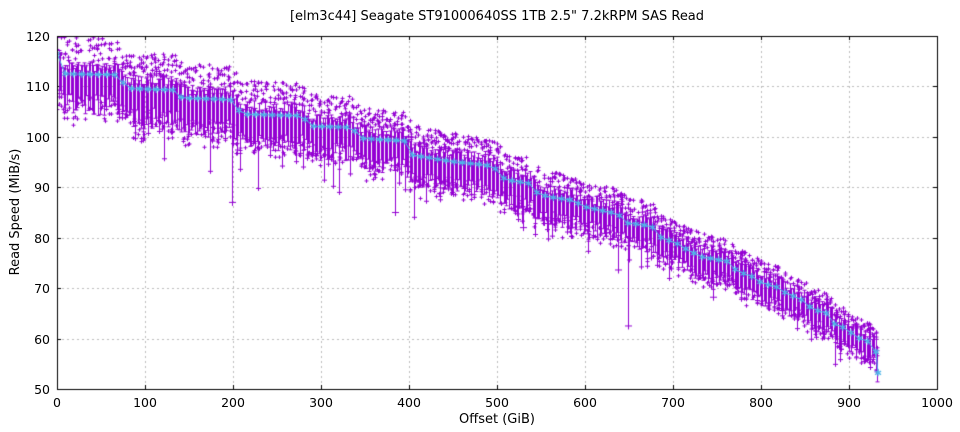 Image resolution: width=960 pixels, height=432 pixels. Describe the element at coordinates (409, 402) in the screenshot. I see `x-tick-label: 400` at that location.